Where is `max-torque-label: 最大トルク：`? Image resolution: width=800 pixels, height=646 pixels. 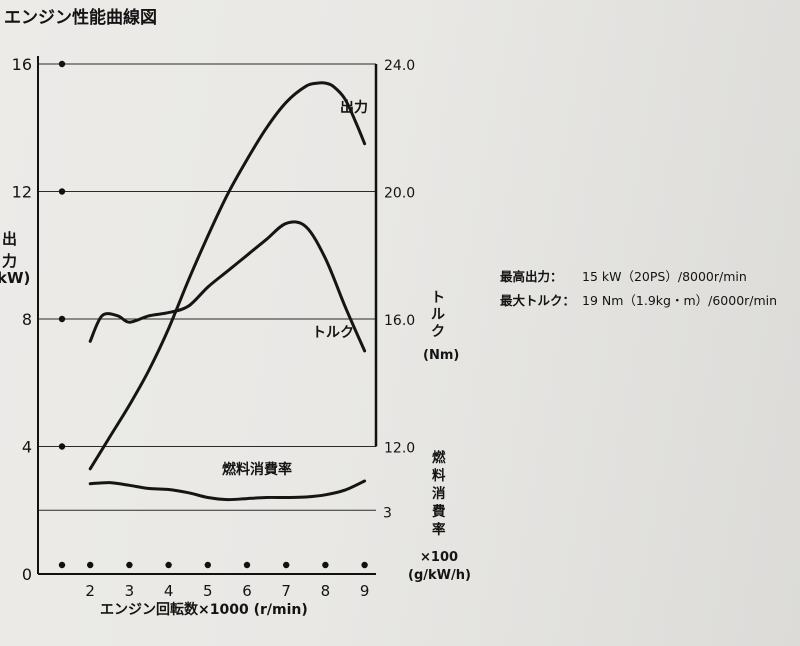
max-torque-label: 最大トルク： is located at coordinates (538, 300).